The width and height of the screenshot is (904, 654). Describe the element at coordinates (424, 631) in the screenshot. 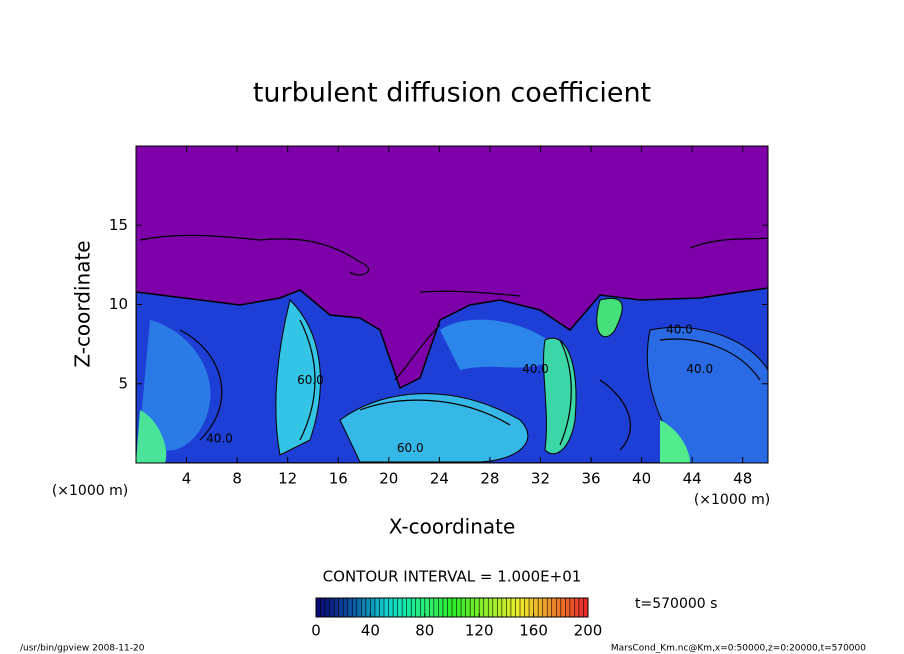

I see `colorbar-tick-label: 80` at that location.